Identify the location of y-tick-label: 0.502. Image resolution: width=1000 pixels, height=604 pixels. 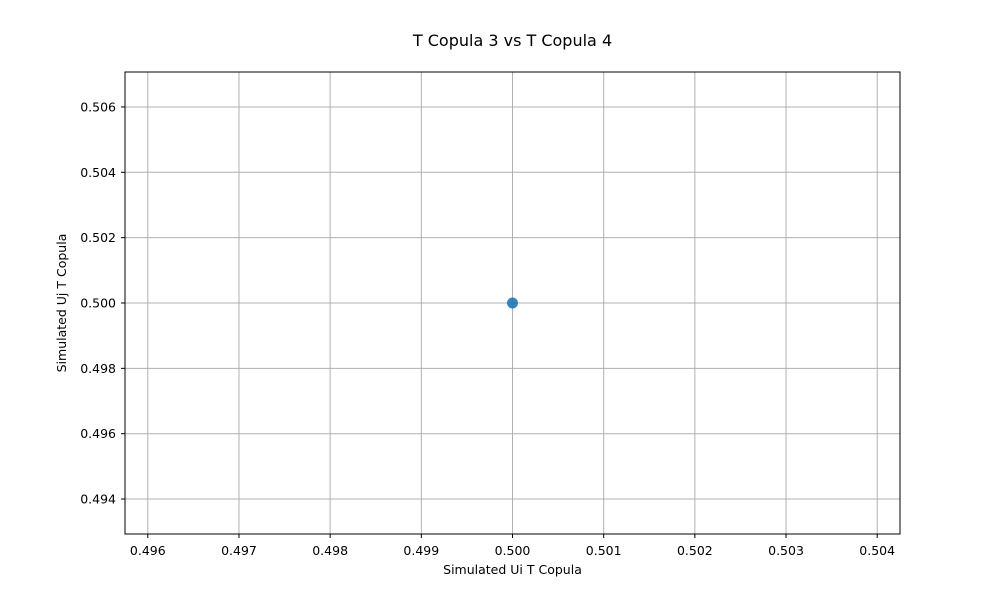
(98, 237).